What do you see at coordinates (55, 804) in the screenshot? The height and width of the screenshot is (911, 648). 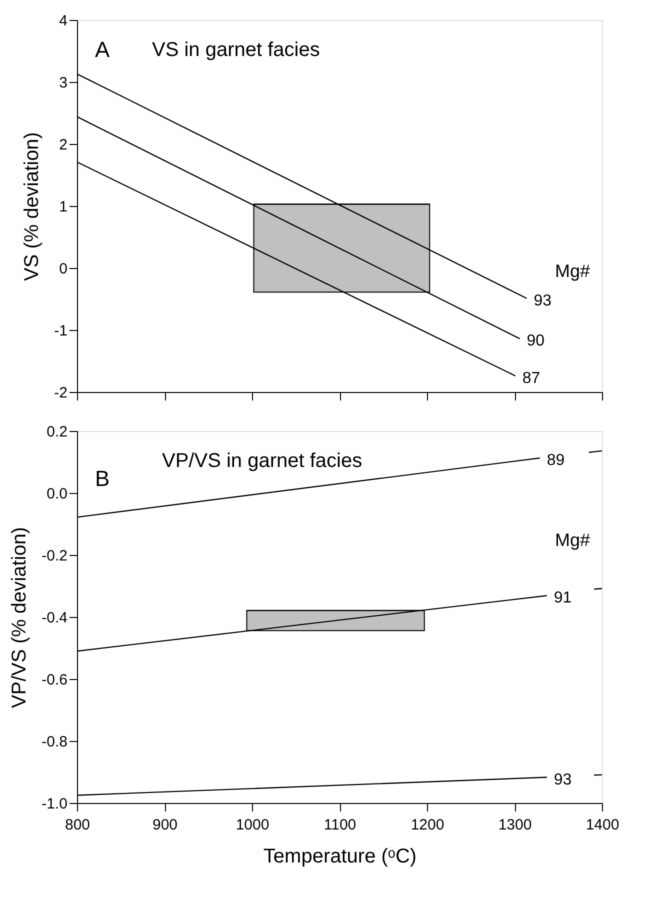 I see `y-tick-label: -1.0` at bounding box center [55, 804].